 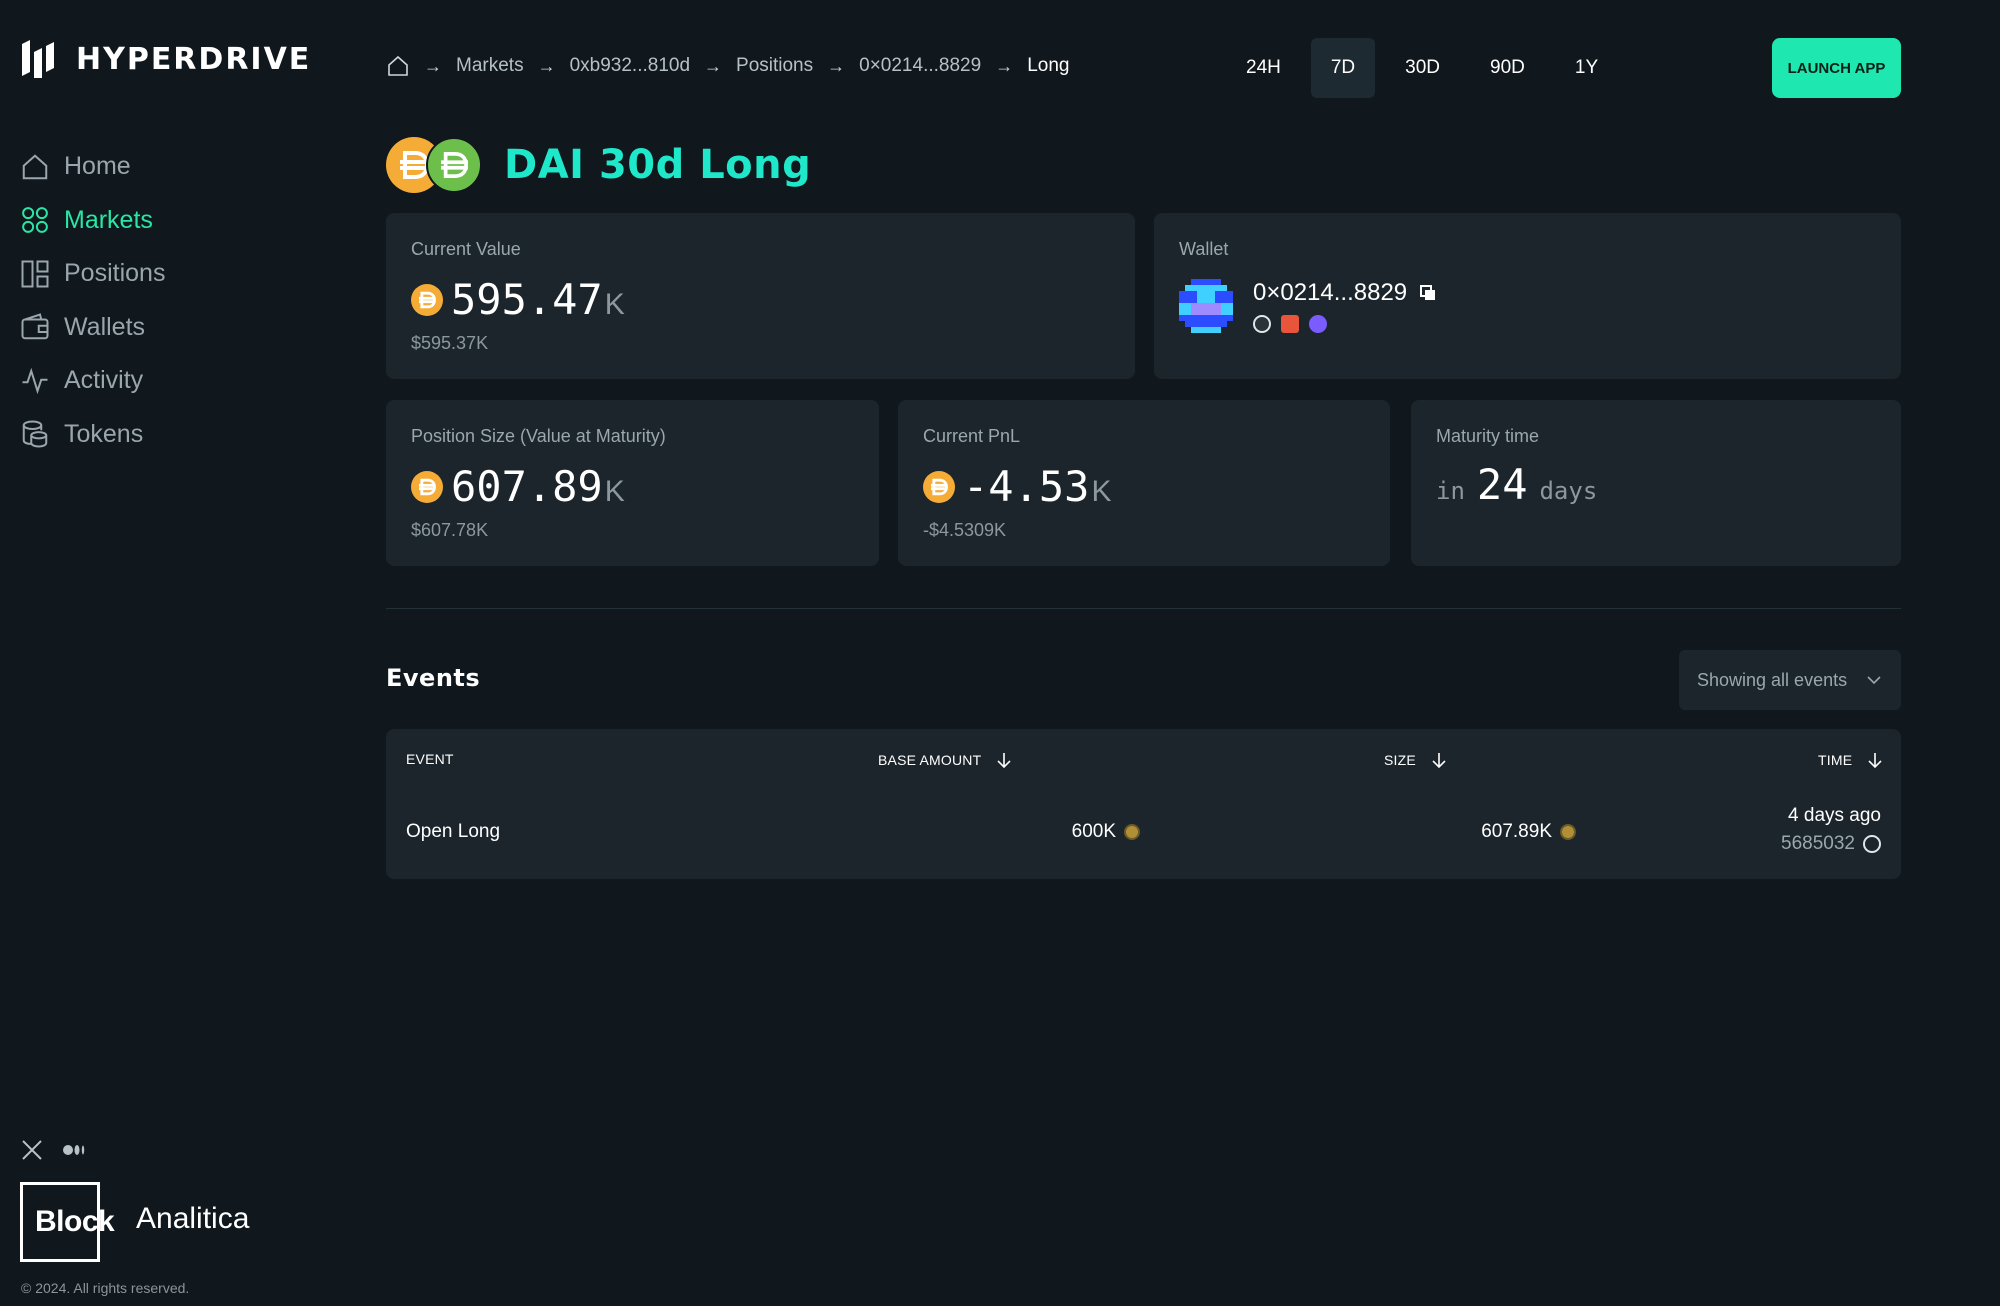 I want to click on x-icon, so click(x=32, y=1150).